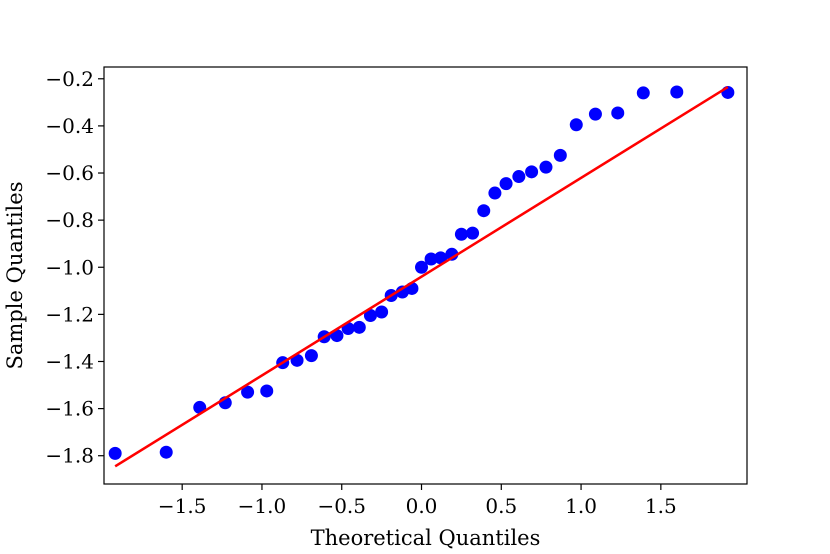 The height and width of the screenshot is (554, 830). I want to click on y-tick-label: −1.6, so click(69, 409).